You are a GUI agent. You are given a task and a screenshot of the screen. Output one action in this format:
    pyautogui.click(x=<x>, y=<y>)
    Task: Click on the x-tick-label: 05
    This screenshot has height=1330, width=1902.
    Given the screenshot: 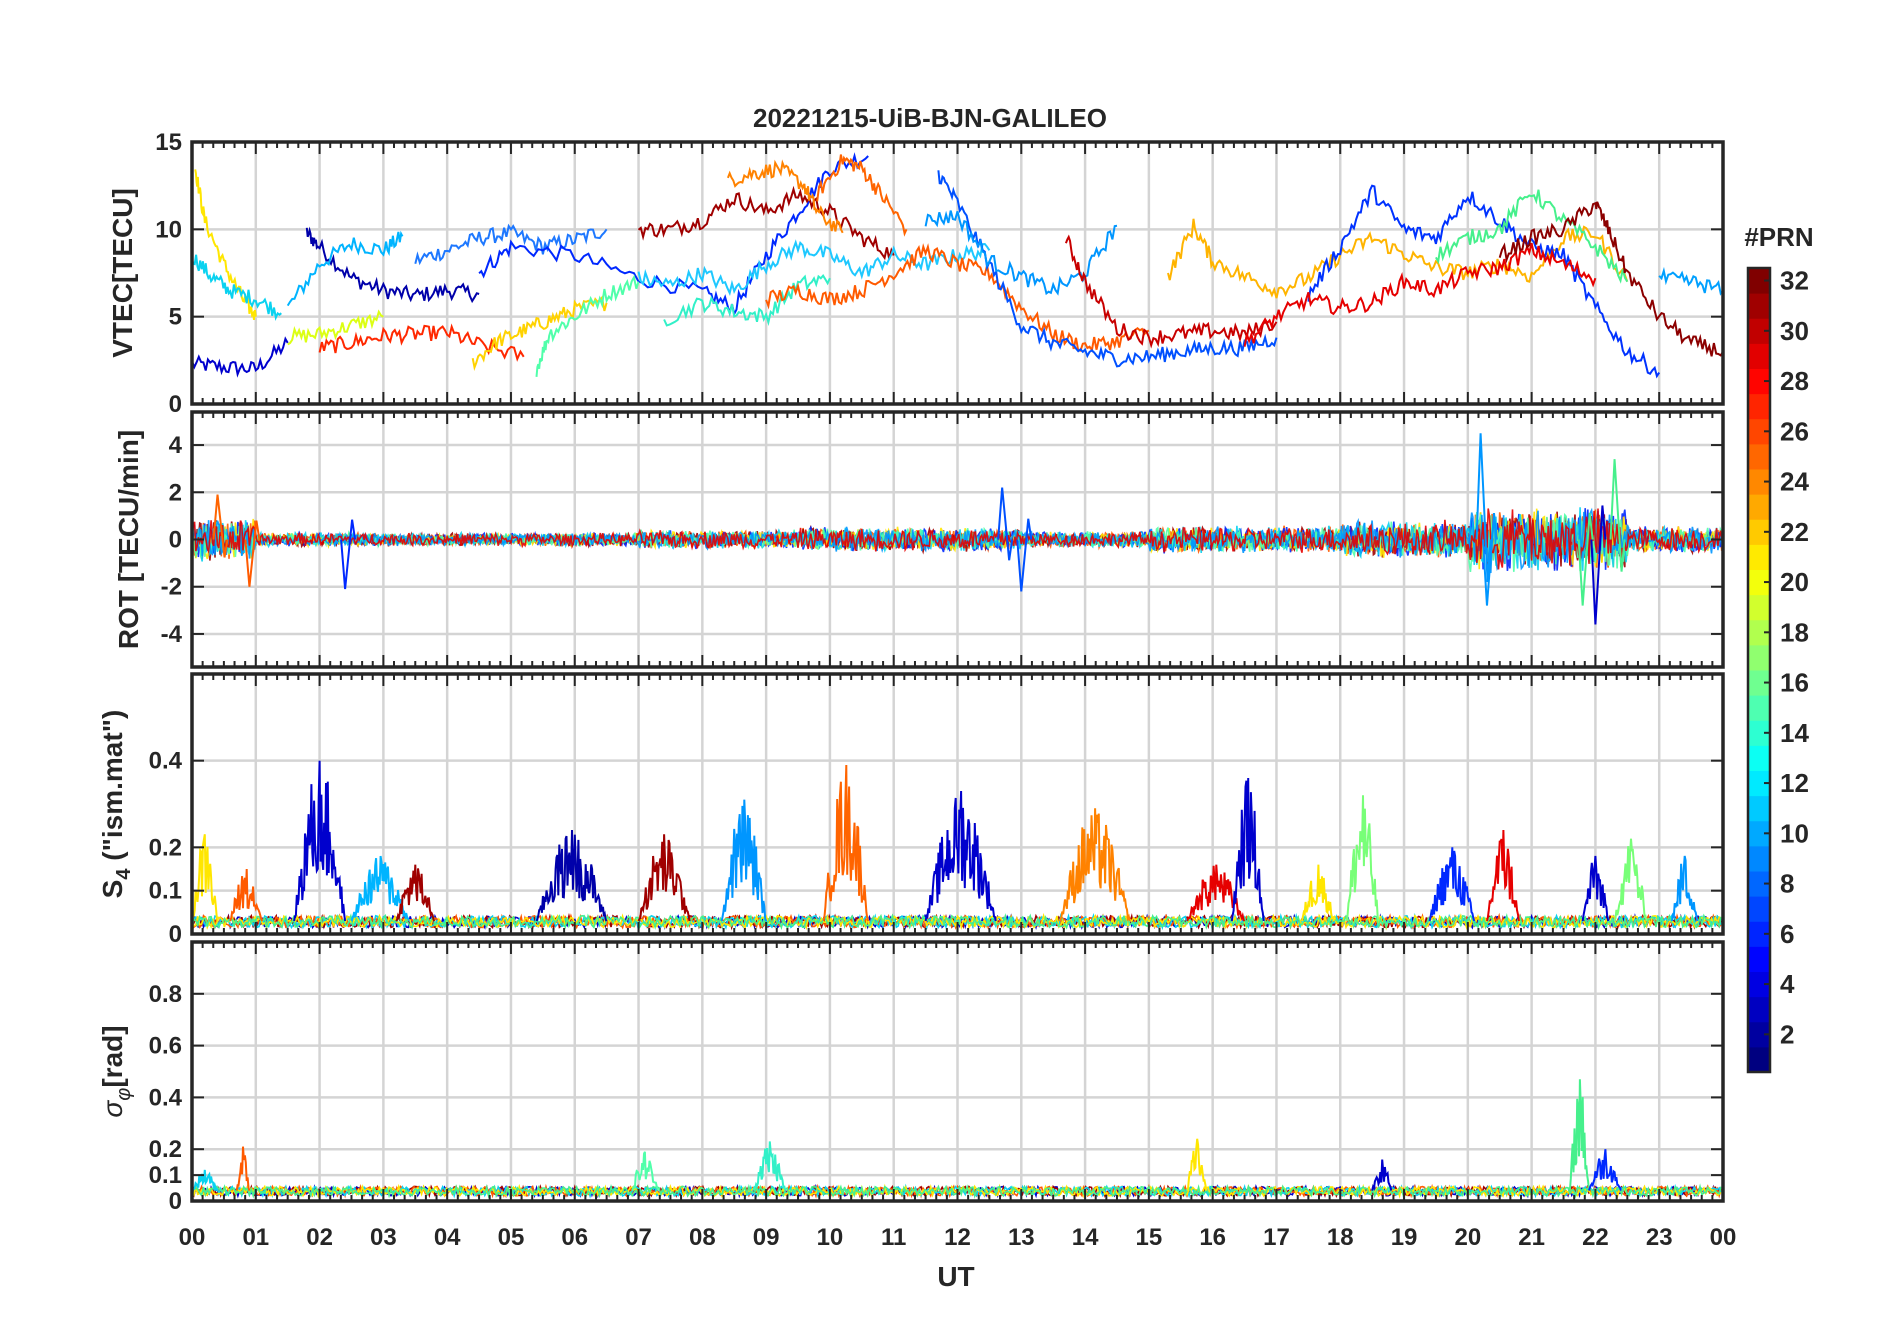 What is the action you would take?
    pyautogui.click(x=511, y=1237)
    